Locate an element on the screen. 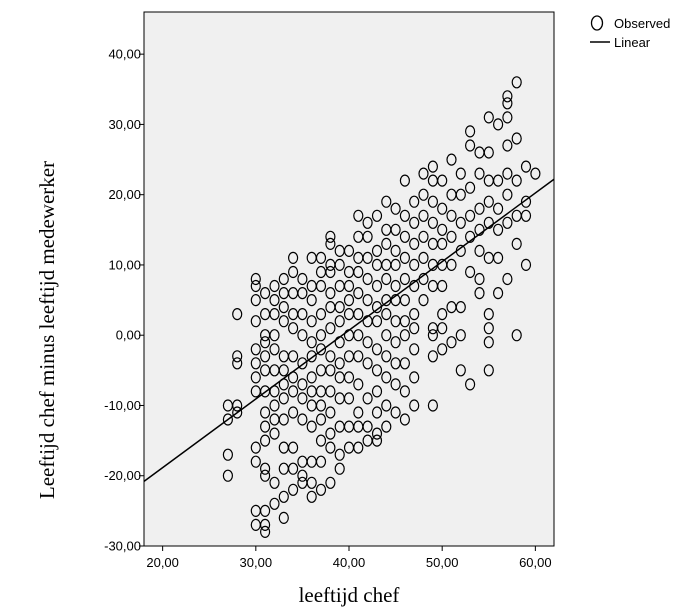 Image resolution: width=688 pixels, height=609 pixels. y-tick-label: -20,00 is located at coordinates (122, 475).